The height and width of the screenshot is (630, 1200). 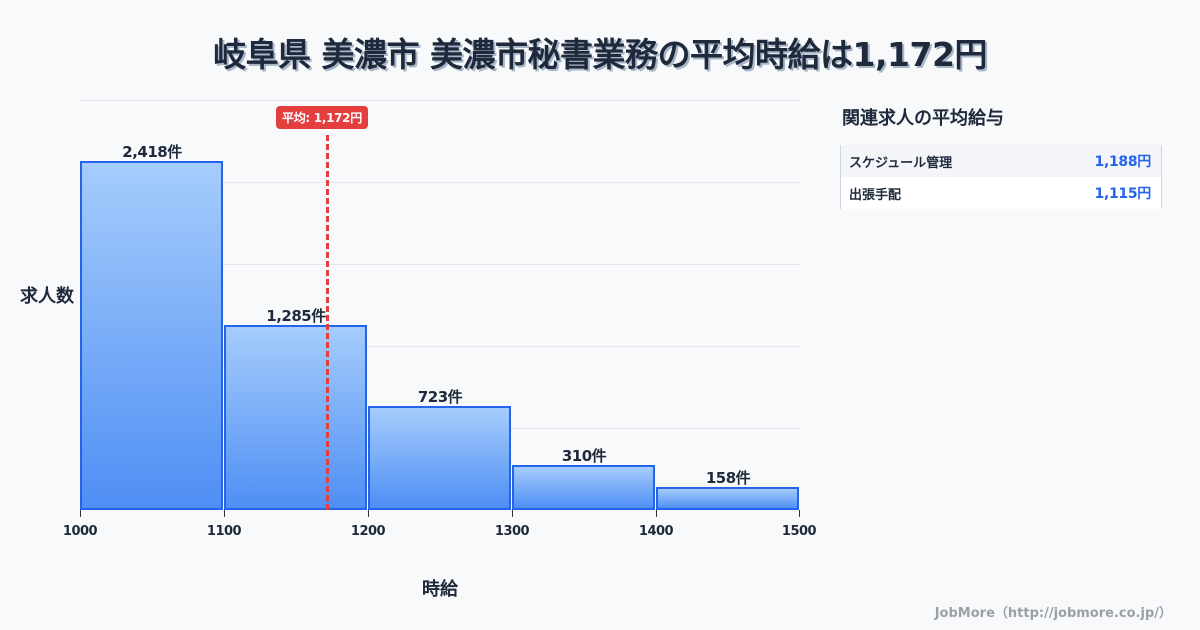 What do you see at coordinates (875, 195) in the screenshot?
I see `related-job-name: 出張手配` at bounding box center [875, 195].